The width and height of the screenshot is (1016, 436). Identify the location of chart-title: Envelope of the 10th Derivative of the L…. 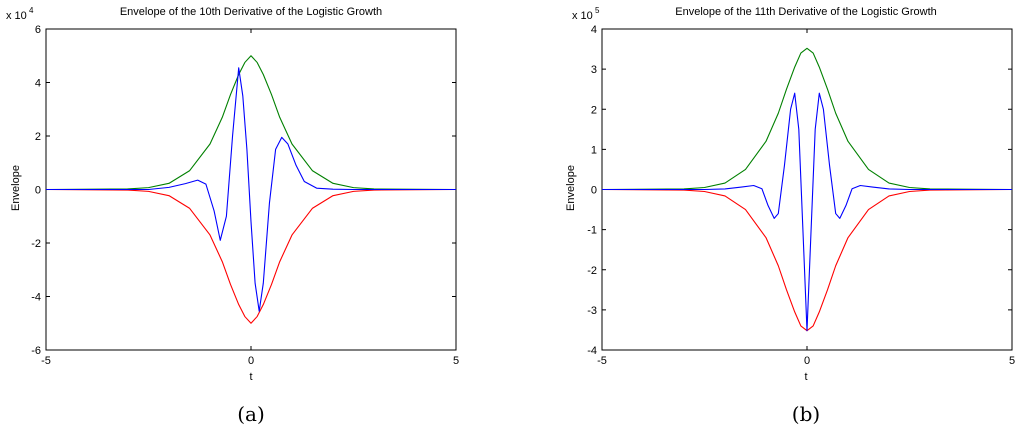
(251, 12).